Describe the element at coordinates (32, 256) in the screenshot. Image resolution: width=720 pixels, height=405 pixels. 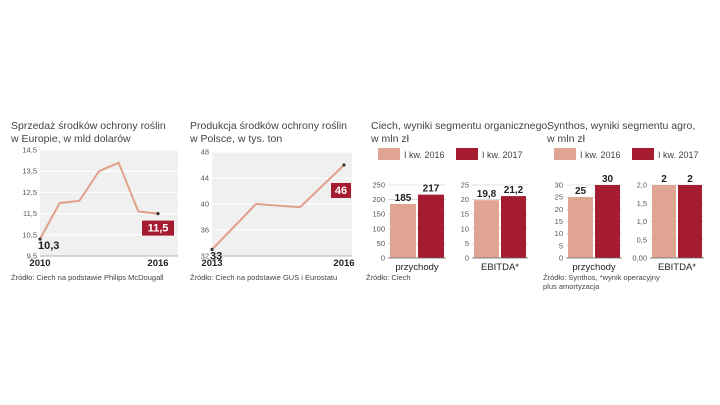
I see `chart1-ytick-label: 9,5` at that location.